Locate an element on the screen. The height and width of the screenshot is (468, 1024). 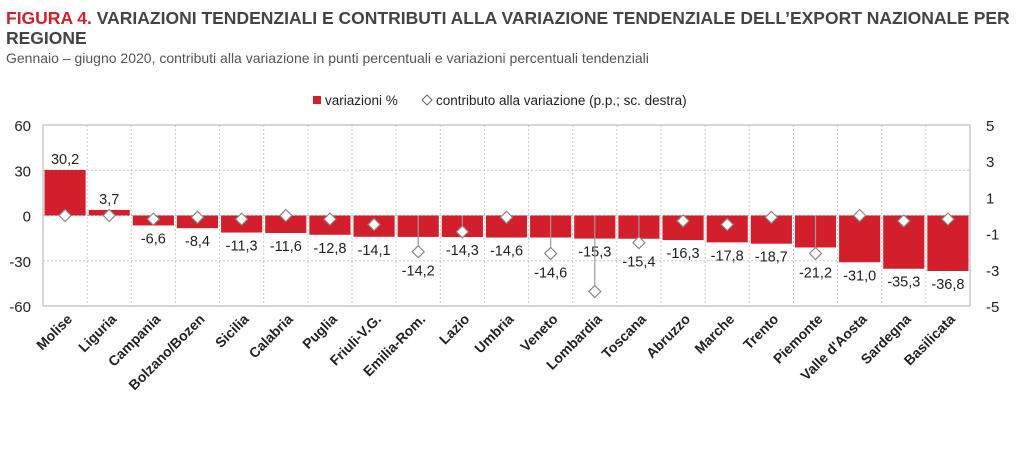
legend-swatch-bar is located at coordinates (317, 100).